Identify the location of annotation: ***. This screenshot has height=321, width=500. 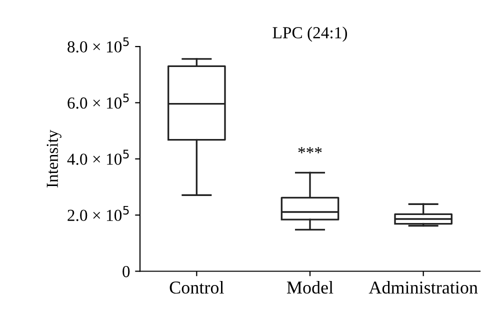
(310, 150).